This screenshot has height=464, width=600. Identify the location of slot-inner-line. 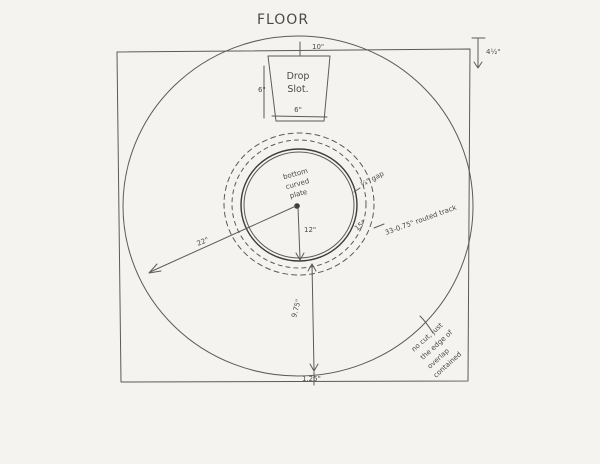
(299, 116).